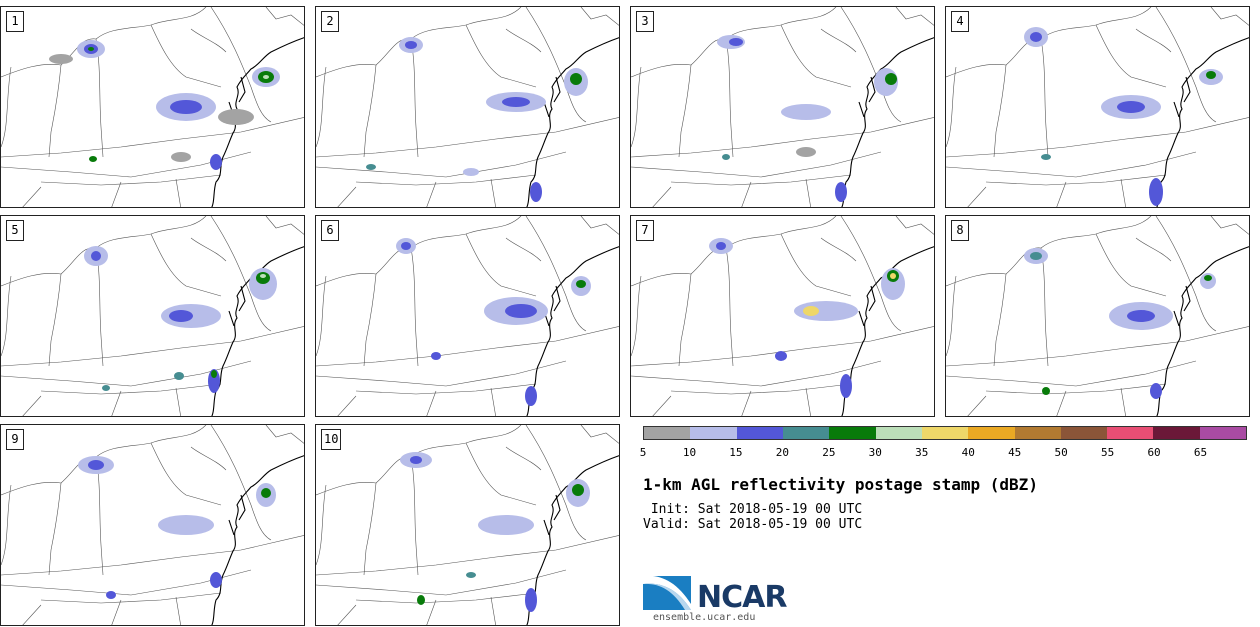  I want to click on map-panel-10: 10, so click(467, 525).